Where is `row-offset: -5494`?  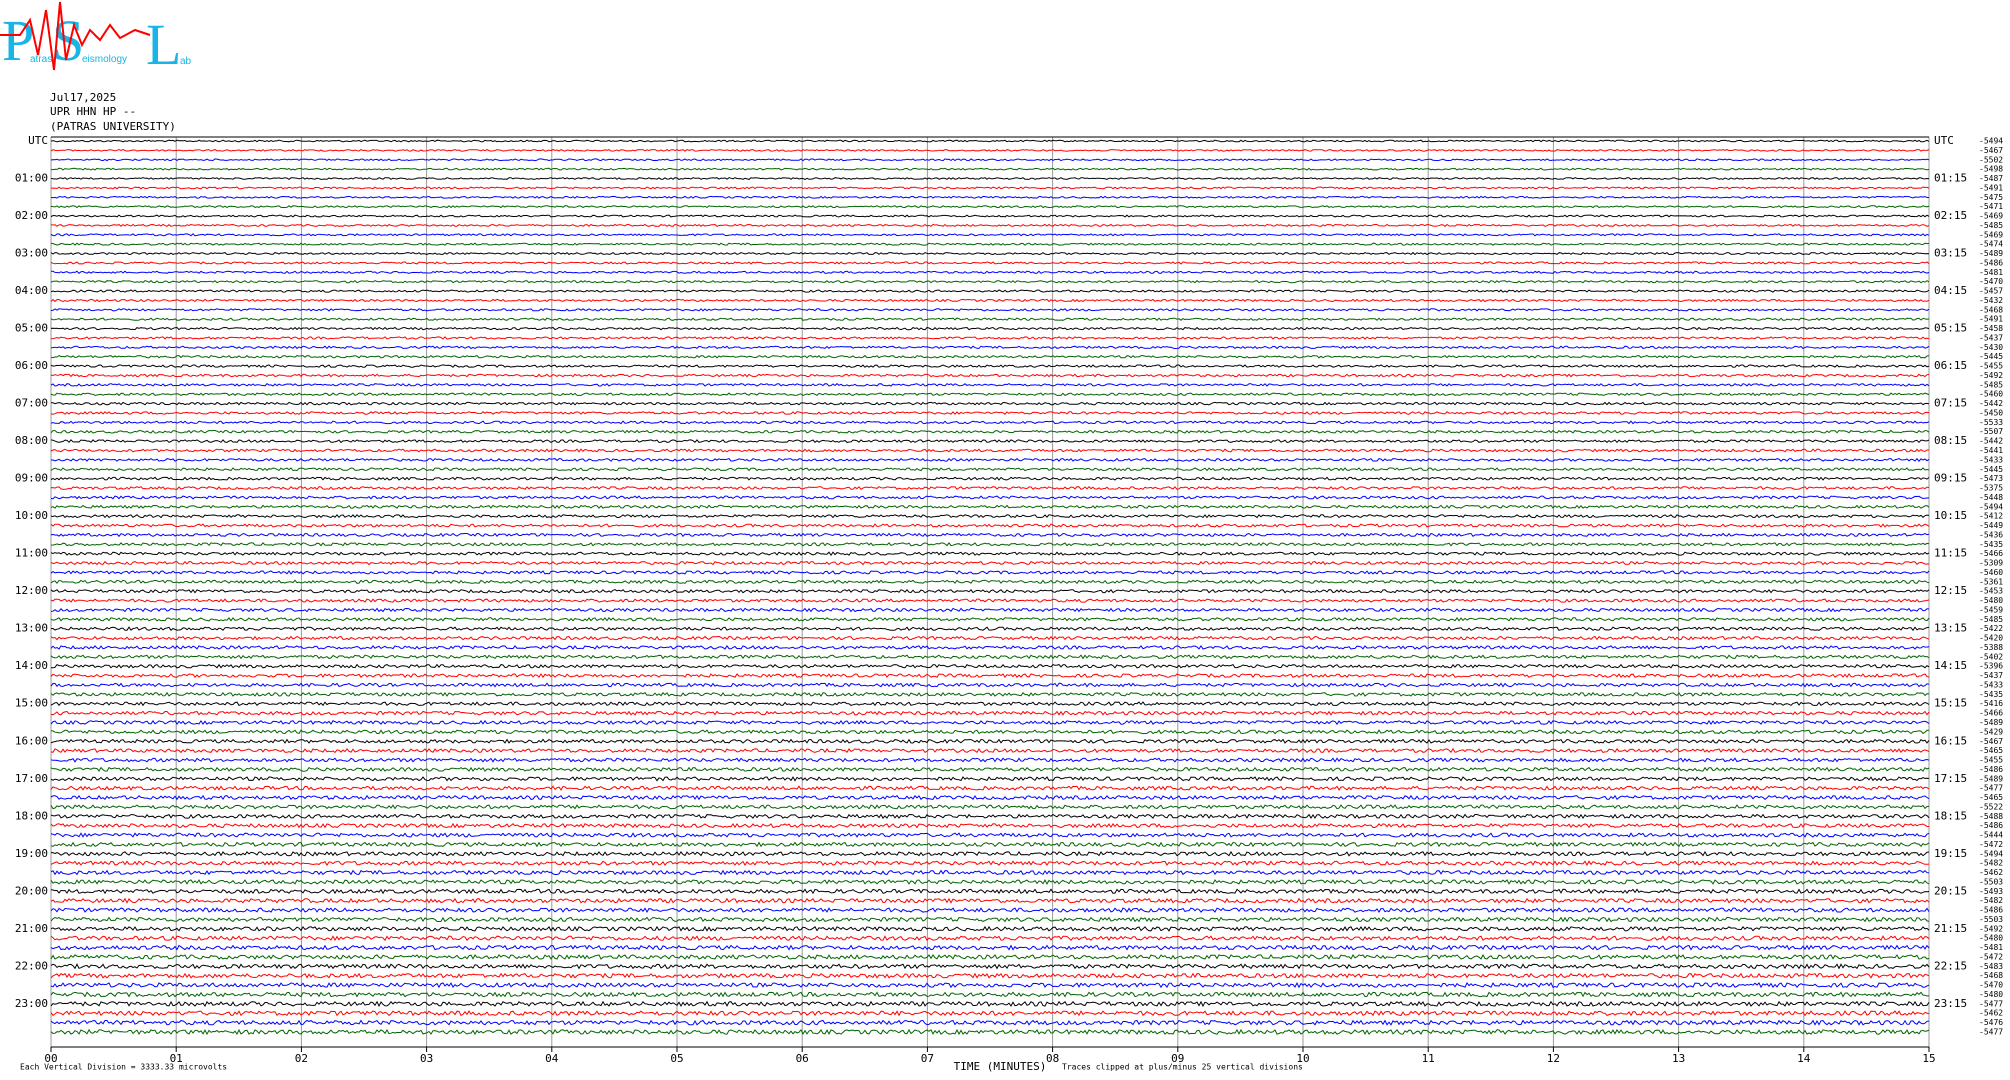
row-offset: -5494 is located at coordinates (1991, 141).